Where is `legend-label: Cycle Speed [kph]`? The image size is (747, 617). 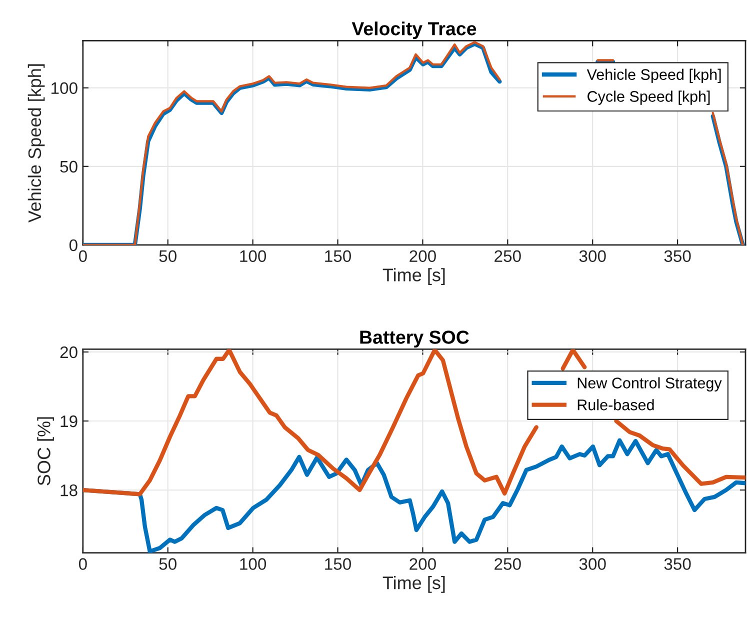
legend-label: Cycle Speed [kph] is located at coordinates (649, 97).